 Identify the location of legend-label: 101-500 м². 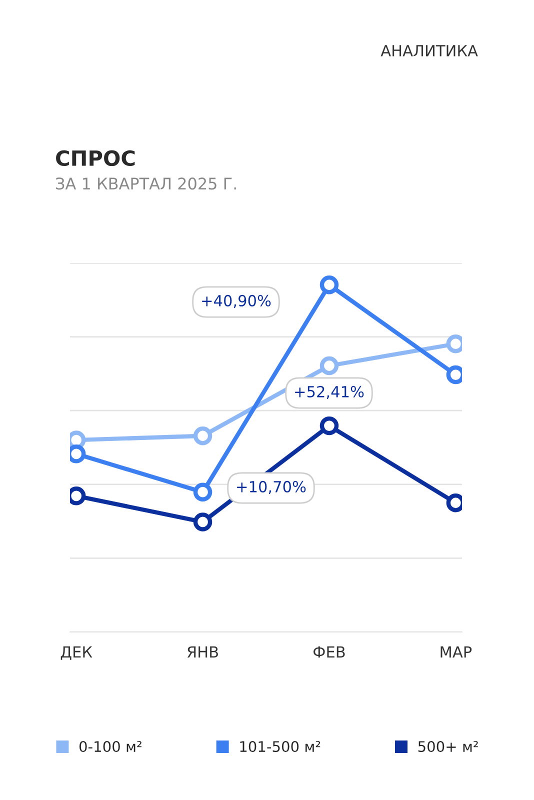
(280, 746).